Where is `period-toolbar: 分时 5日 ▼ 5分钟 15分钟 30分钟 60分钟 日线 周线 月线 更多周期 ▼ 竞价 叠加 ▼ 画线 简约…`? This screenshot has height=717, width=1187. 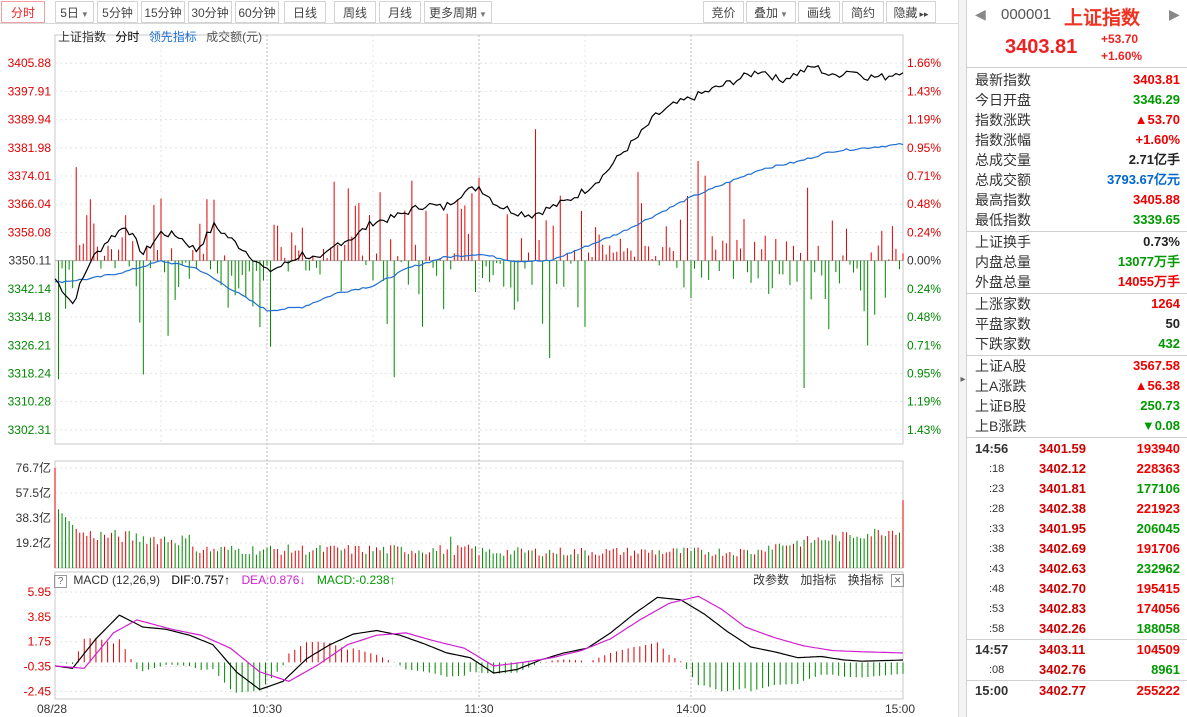
period-toolbar: 分时 5日 ▼ 5分钟 15分钟 30分钟 60分钟 日线 周线 月线 更多周期 ▼ 竞价 叠加 ▼ 画线 简约… is located at coordinates (479, 12).